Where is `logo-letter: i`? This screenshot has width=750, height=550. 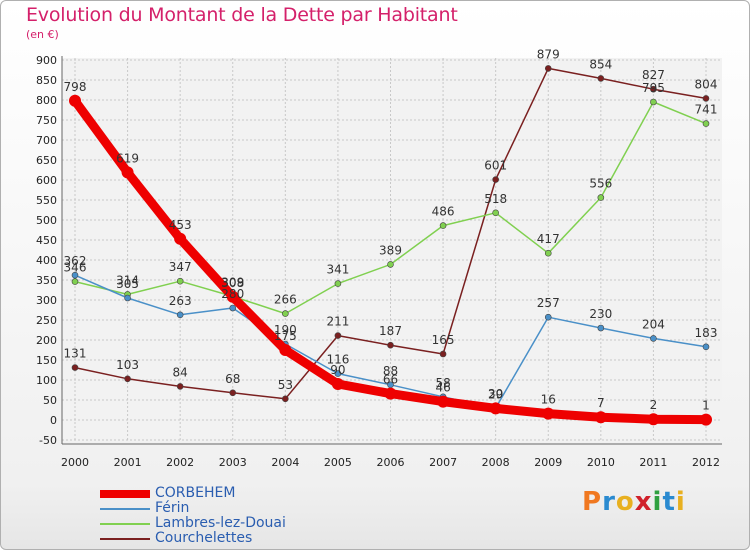
logo-letter: i is located at coordinates (680, 502).